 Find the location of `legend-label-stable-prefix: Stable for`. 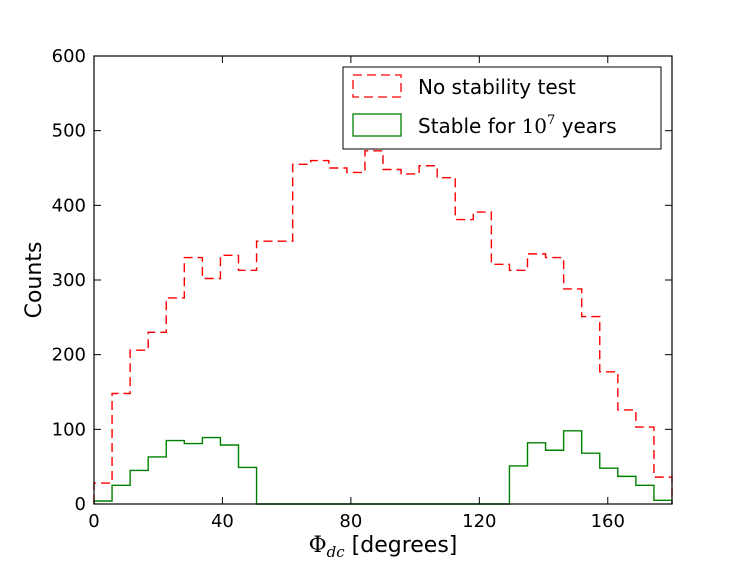

legend-label-stable-prefix: Stable for is located at coordinates (467, 126).